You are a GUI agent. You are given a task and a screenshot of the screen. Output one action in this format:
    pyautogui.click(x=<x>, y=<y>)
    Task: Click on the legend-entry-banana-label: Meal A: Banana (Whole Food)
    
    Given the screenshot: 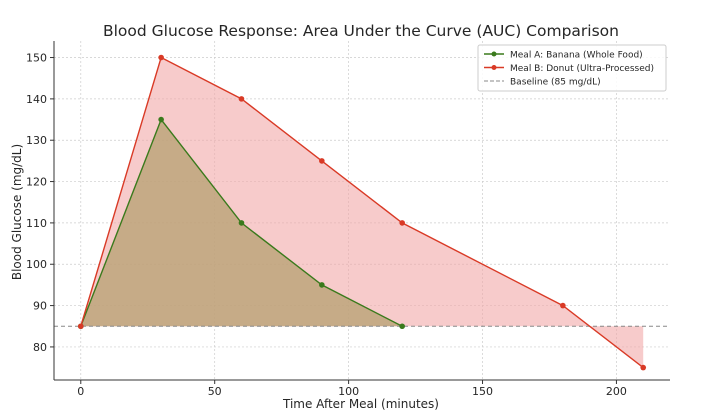 What is the action you would take?
    pyautogui.click(x=576, y=56)
    